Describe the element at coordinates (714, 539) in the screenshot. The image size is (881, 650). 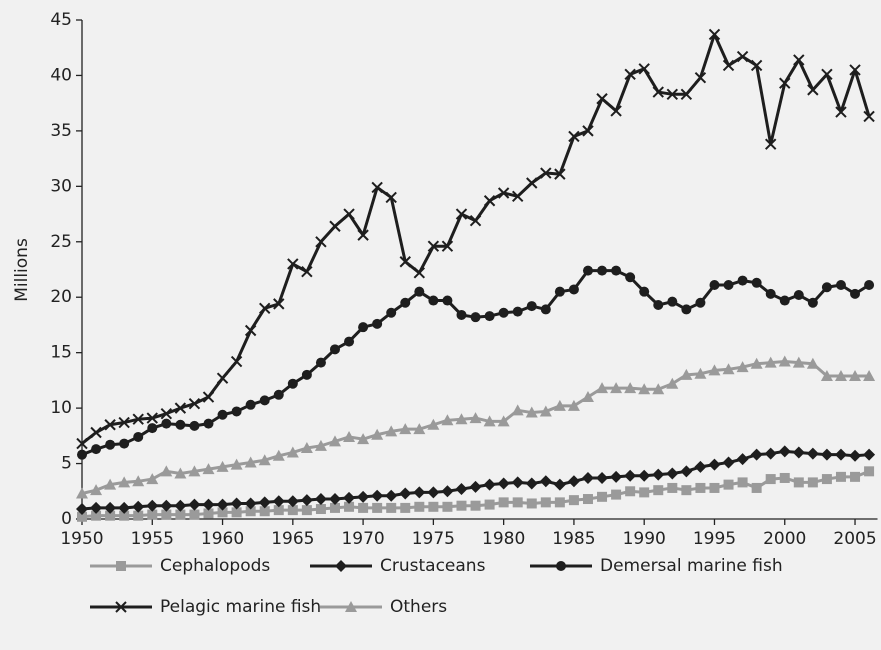
I see `x-tick-label: 1995` at that location.